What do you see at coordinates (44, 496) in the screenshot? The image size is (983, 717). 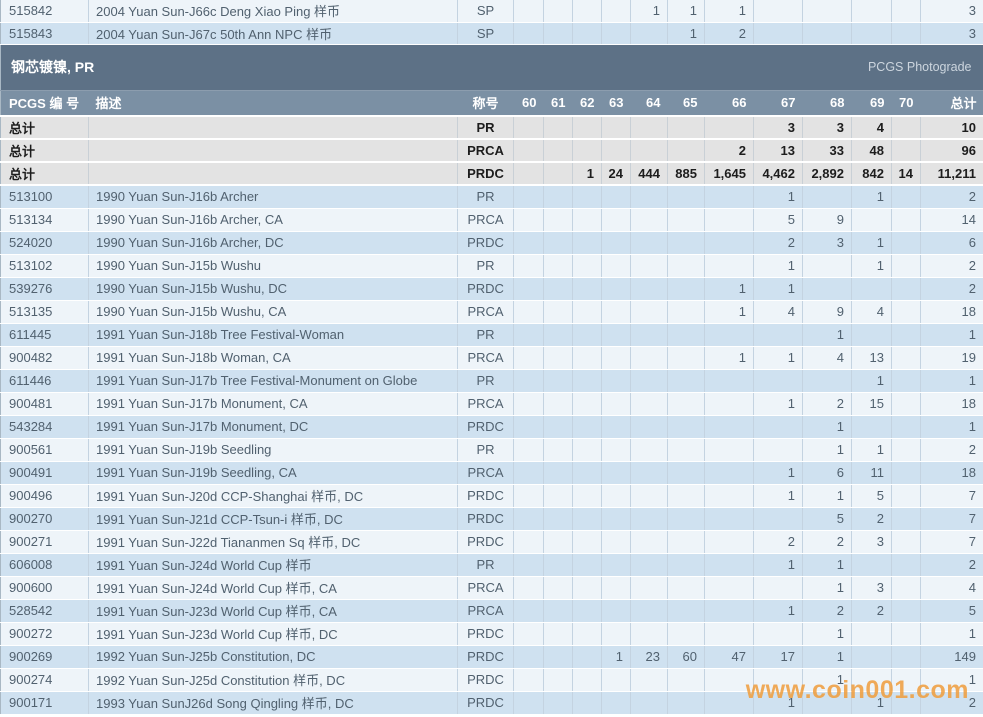 I see `pcgs-id-link: 900496` at bounding box center [44, 496].